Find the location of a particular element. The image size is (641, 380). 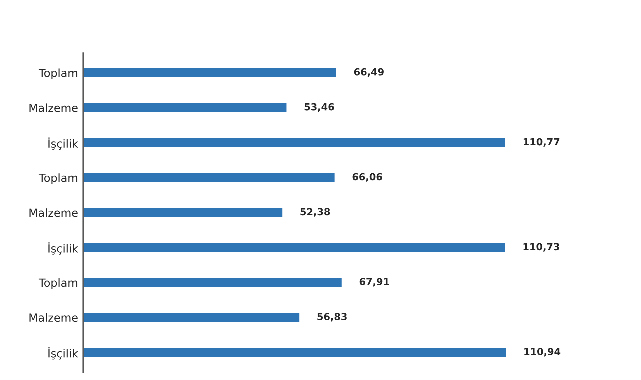

data-label: 66,06 is located at coordinates (367, 177).